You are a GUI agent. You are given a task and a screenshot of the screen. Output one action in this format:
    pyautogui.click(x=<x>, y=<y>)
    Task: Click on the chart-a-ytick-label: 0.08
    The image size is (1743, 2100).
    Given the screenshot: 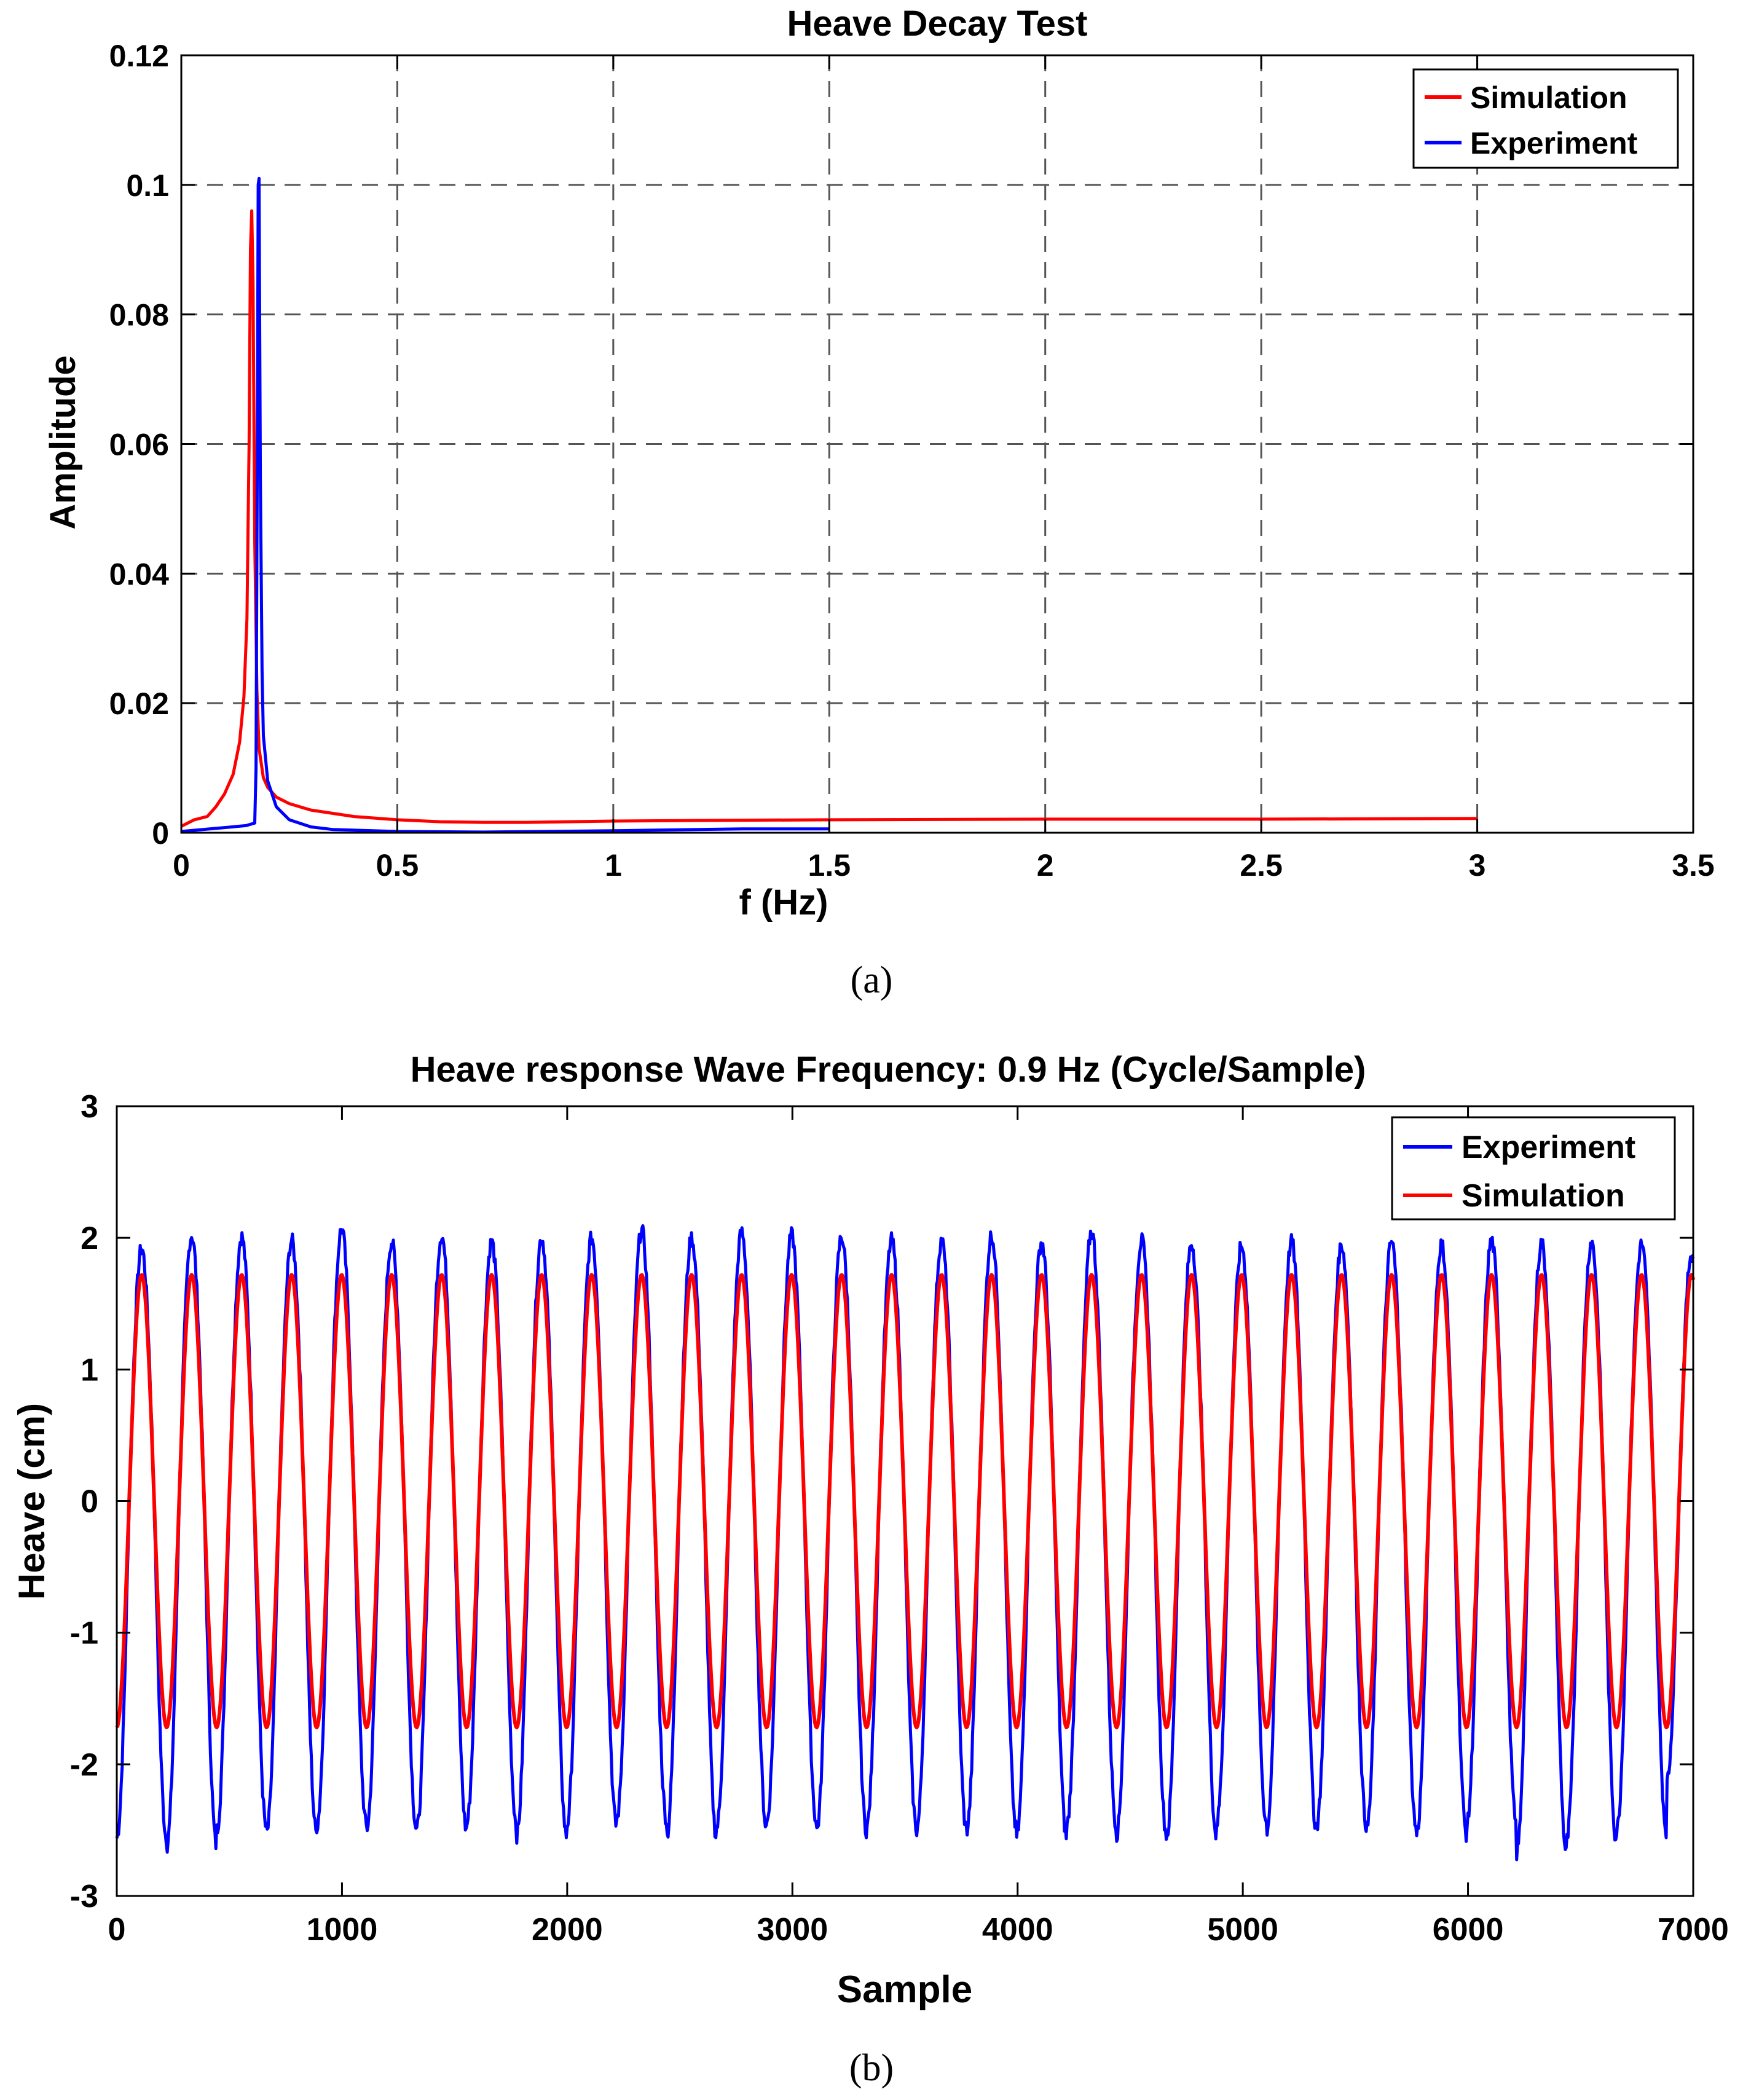 What is the action you would take?
    pyautogui.click(x=139, y=315)
    